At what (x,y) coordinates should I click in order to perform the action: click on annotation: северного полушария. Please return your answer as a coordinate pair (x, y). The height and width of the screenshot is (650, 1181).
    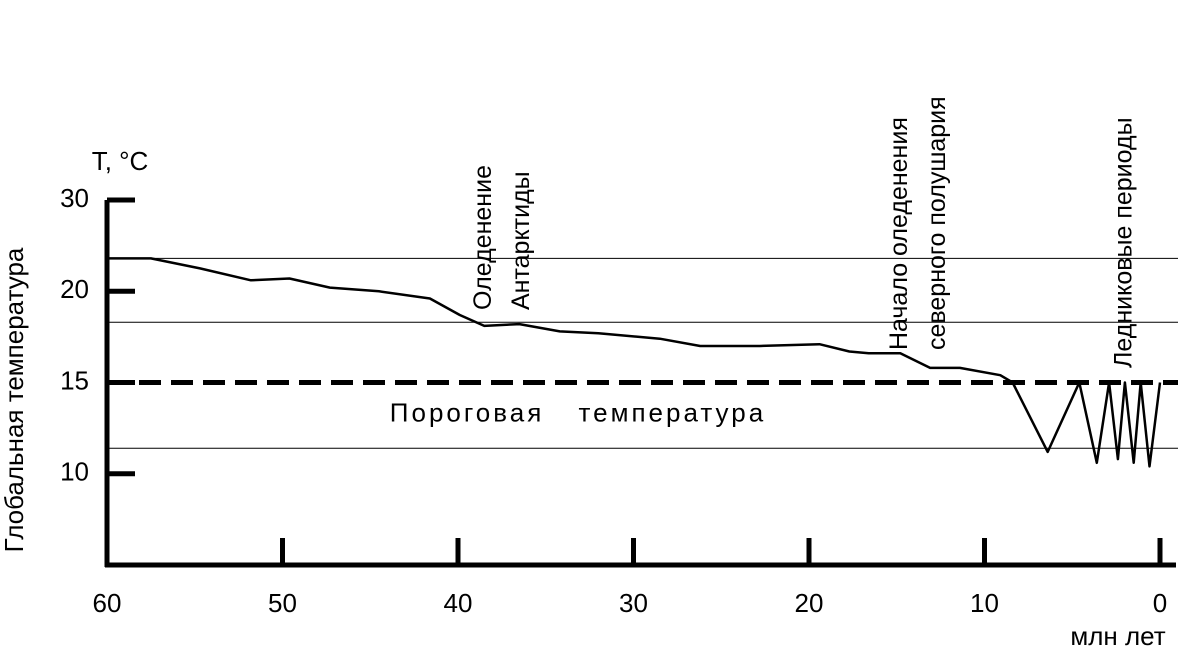
    Looking at the image, I should click on (937, 223).